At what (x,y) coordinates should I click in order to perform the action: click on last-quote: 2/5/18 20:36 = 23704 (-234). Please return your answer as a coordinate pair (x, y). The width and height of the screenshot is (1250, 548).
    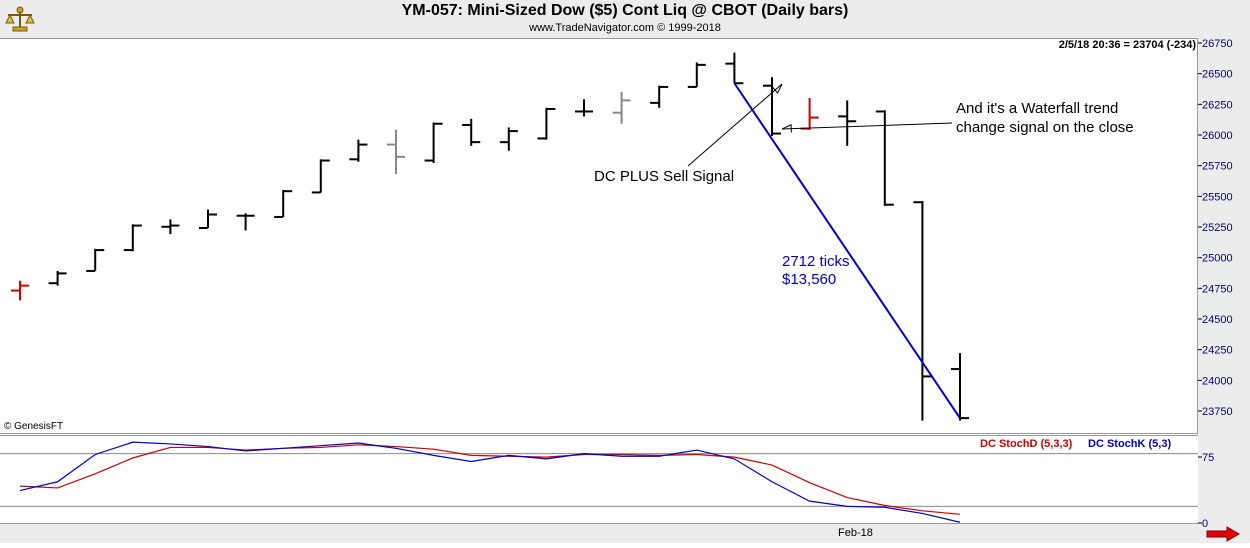
    Looking at the image, I should click on (1127, 45).